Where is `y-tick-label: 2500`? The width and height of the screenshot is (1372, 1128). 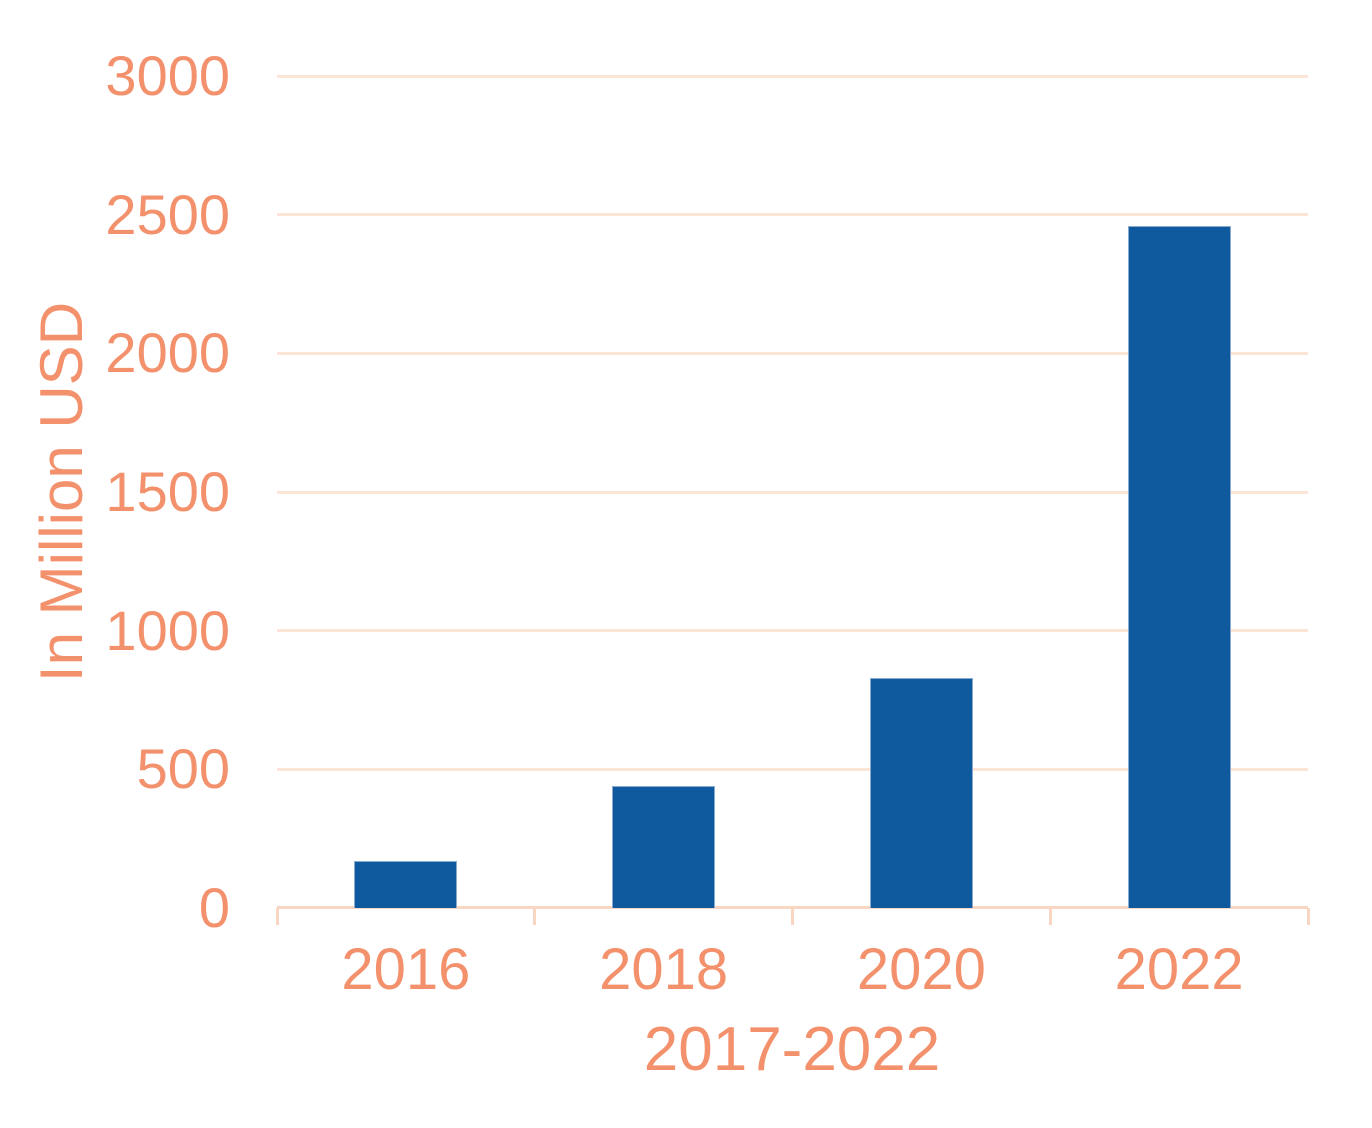 y-tick-label: 2500 is located at coordinates (167, 214).